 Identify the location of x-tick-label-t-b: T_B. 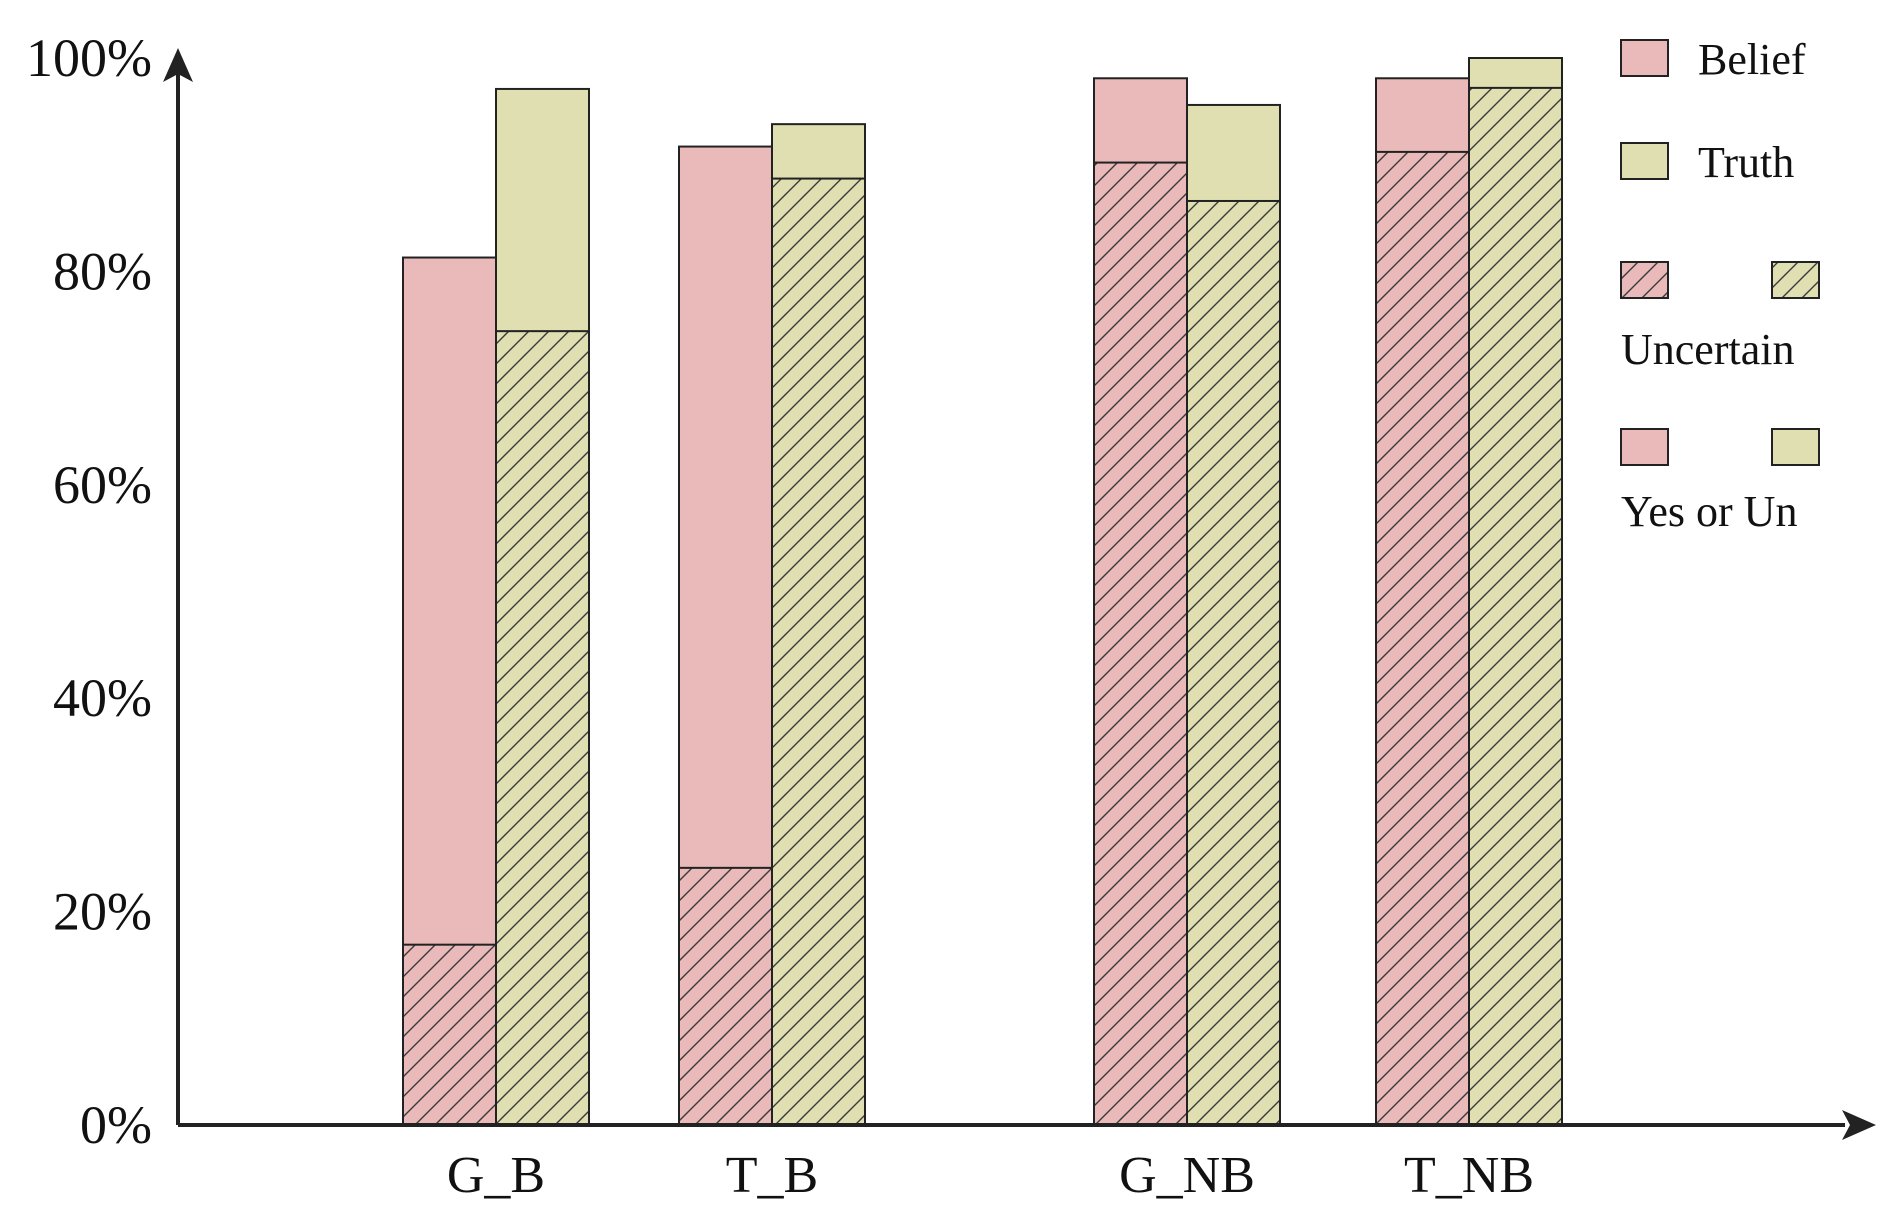
(772, 1175).